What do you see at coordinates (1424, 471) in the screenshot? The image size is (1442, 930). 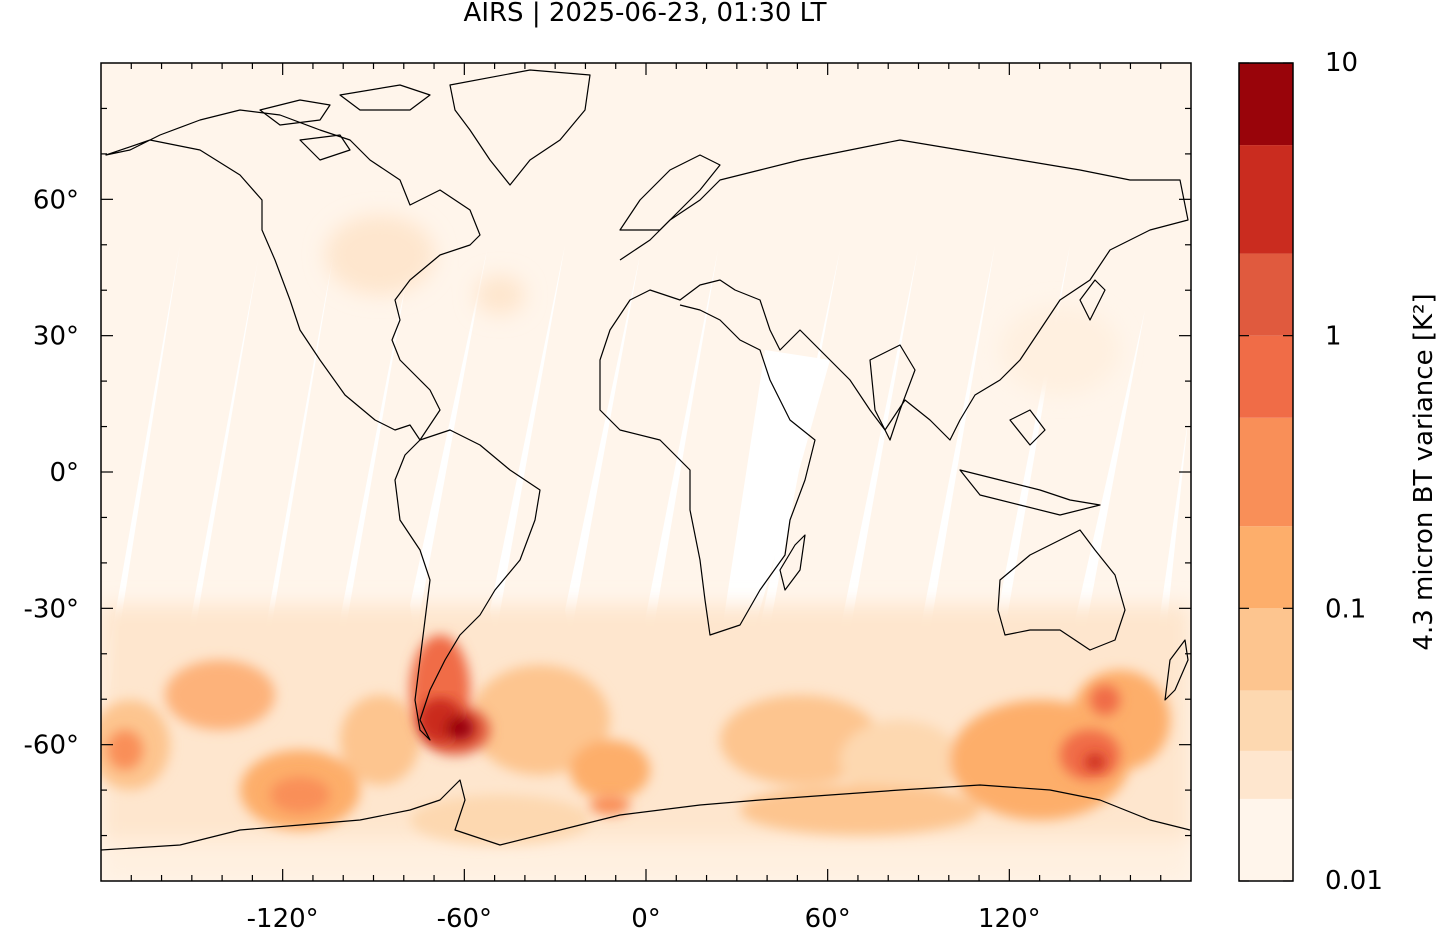 I see `colorbar-label: 4.3 micron BT variance [K²]` at bounding box center [1424, 471].